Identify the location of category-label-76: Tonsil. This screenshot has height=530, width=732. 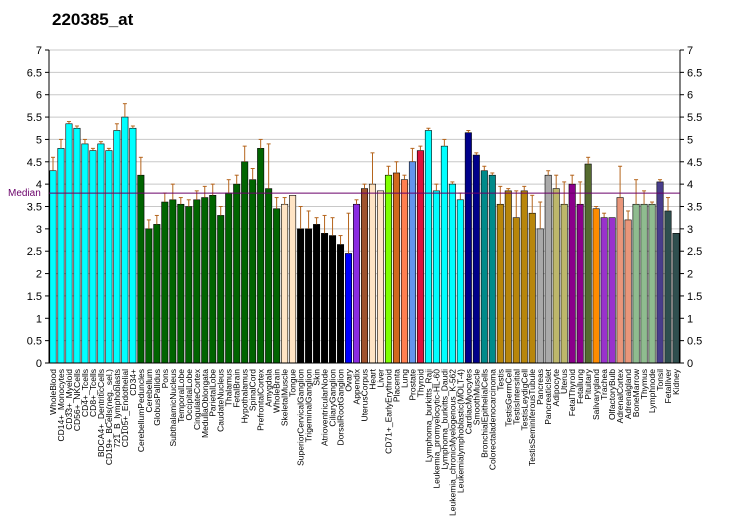
(660, 380).